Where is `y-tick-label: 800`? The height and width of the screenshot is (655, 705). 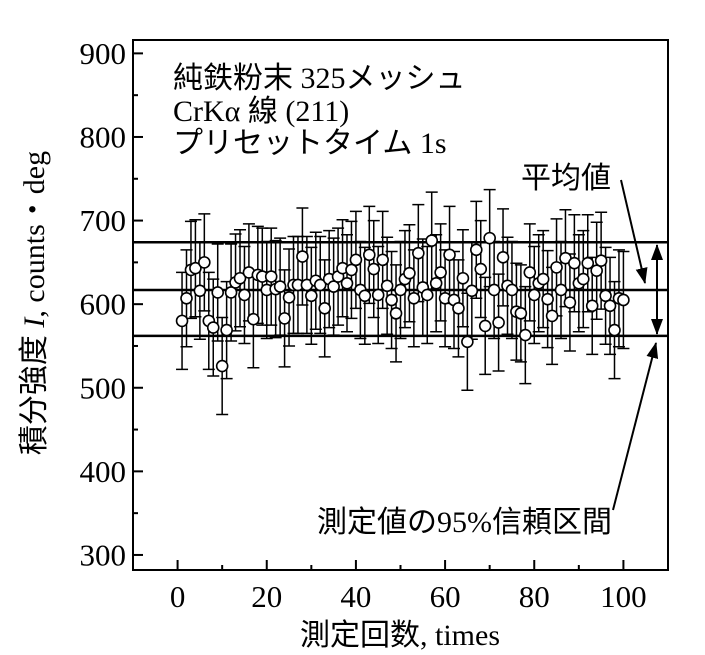 y-tick-label: 800 is located at coordinates (103, 136).